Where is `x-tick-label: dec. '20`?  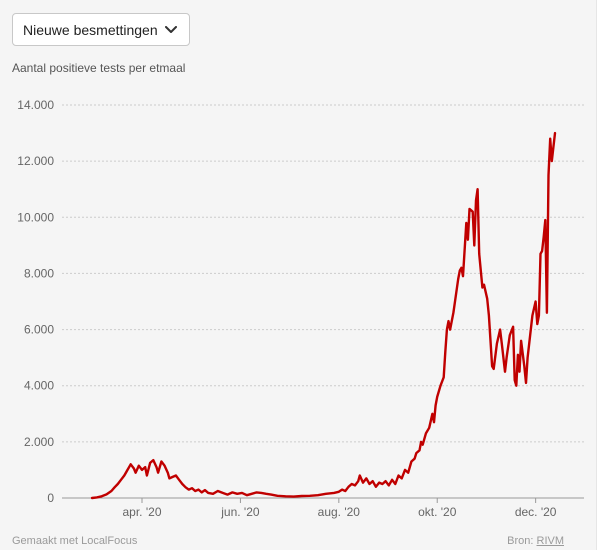 x-tick-label: dec. '20 is located at coordinates (536, 512).